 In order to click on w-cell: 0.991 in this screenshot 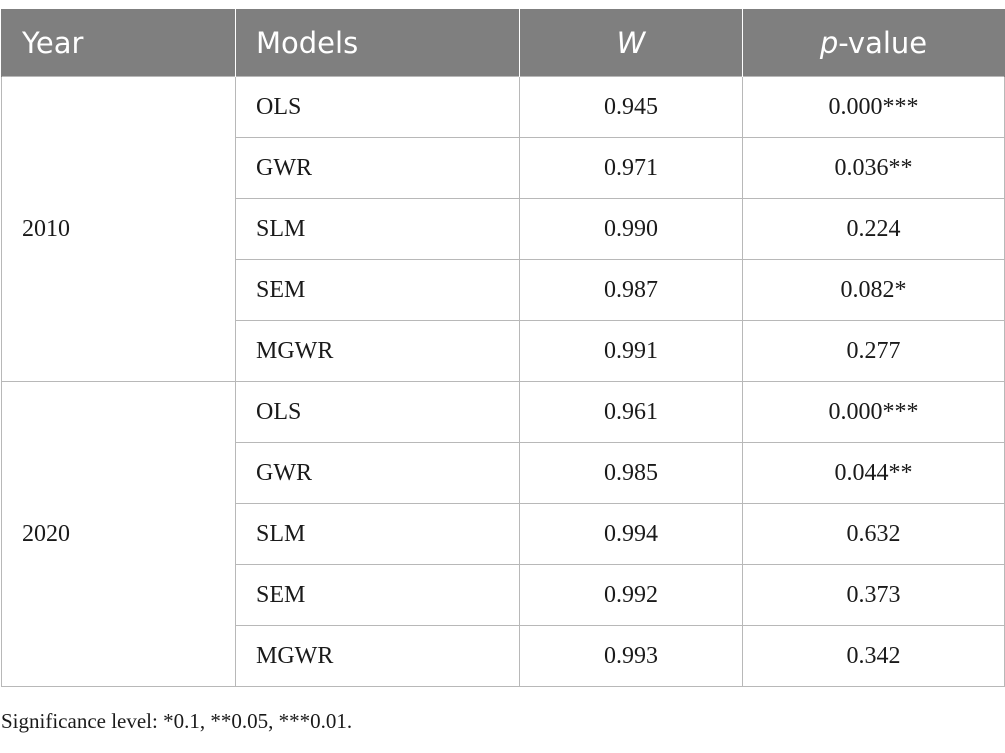, I will do `click(631, 351)`.